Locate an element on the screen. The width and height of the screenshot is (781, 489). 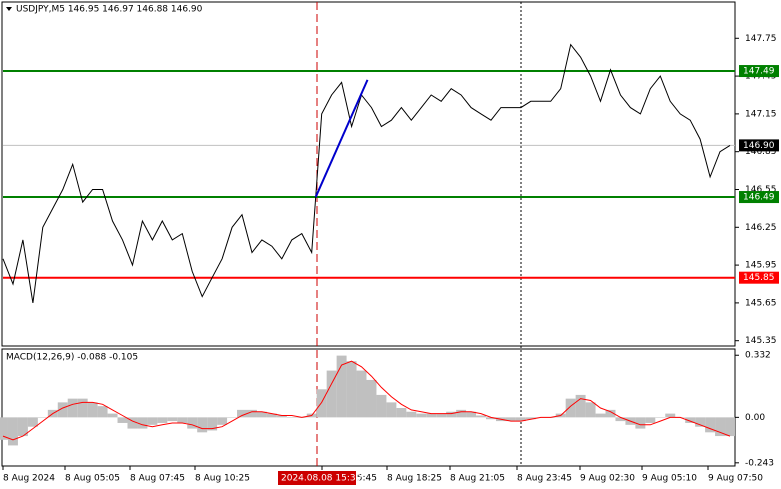
crosshair-label: 2024.08.08 15:30 is located at coordinates (321, 479).